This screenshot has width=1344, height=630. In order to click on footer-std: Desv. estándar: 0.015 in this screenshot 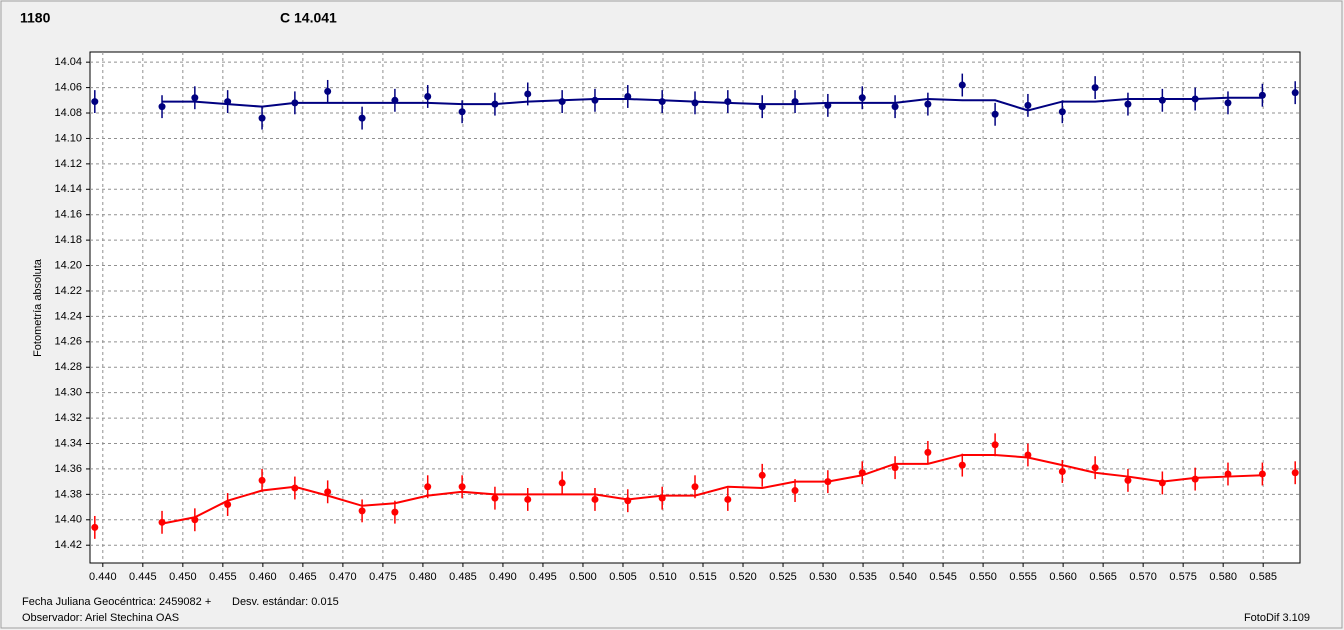, I will do `click(285, 602)`.